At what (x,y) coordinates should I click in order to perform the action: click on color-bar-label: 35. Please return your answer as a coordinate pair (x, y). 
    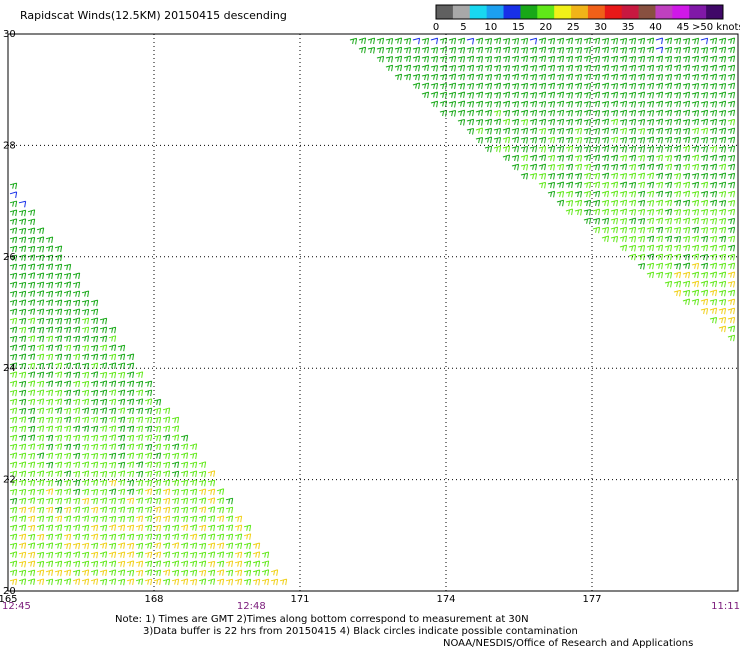
    Looking at the image, I should click on (628, 27).